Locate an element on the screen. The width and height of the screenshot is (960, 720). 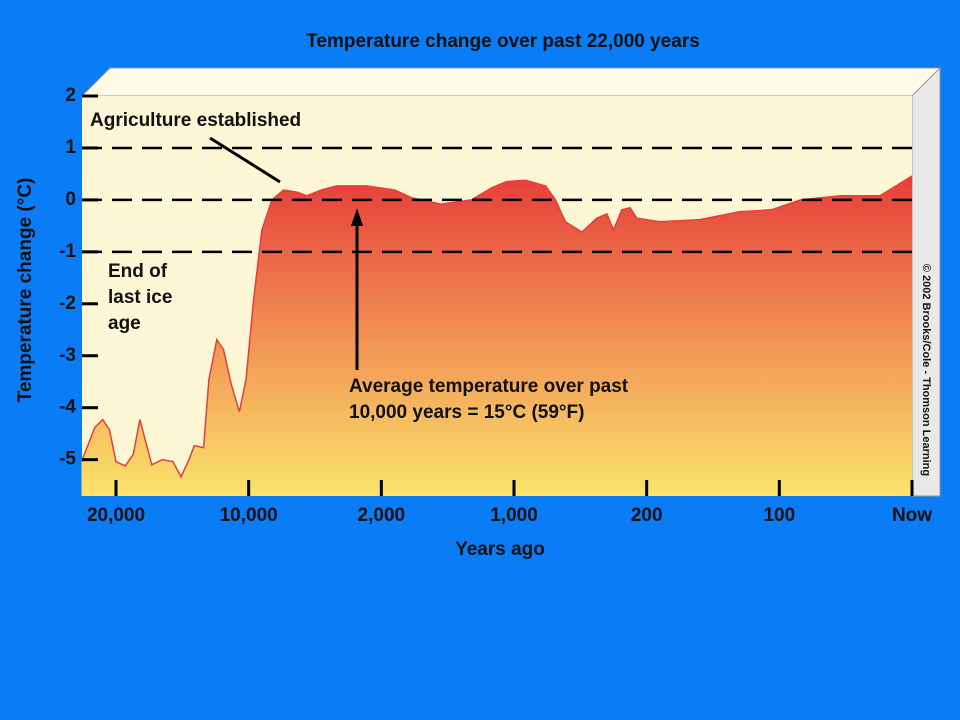
annotation: last ice is located at coordinates (140, 297).